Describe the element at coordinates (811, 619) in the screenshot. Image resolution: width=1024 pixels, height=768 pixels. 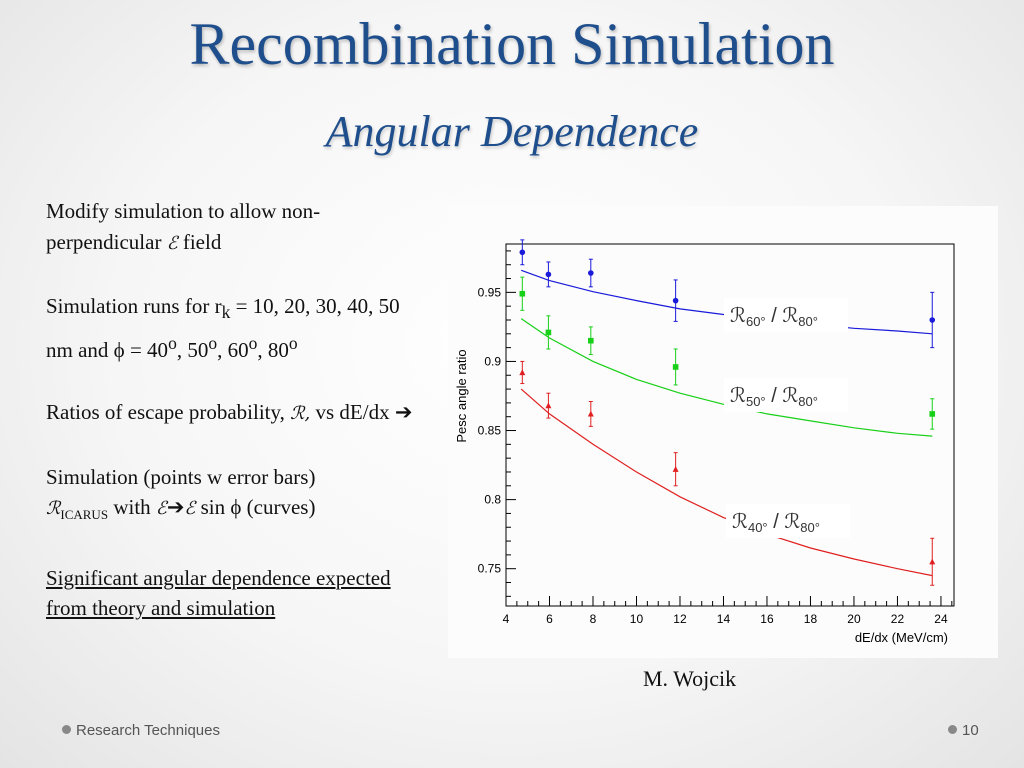
I see `x-tick-label: 18` at that location.